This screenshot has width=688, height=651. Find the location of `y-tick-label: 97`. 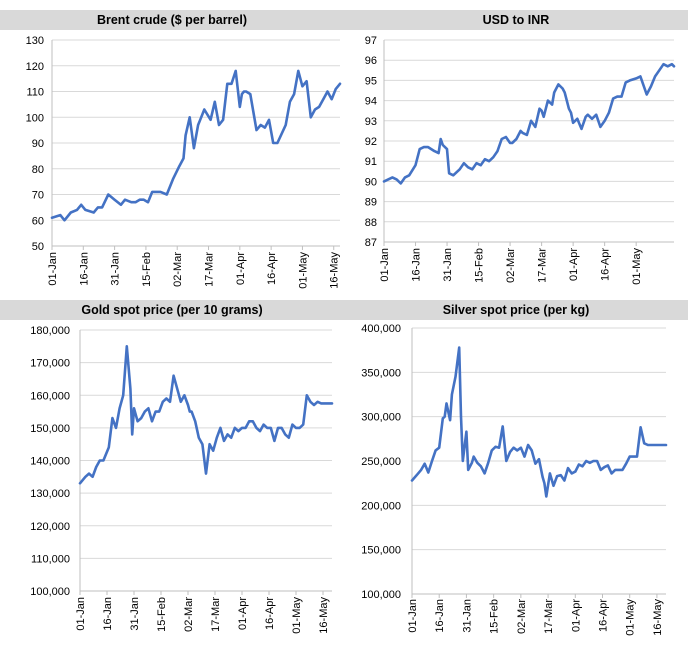

y-tick-label: 97 is located at coordinates (371, 41).